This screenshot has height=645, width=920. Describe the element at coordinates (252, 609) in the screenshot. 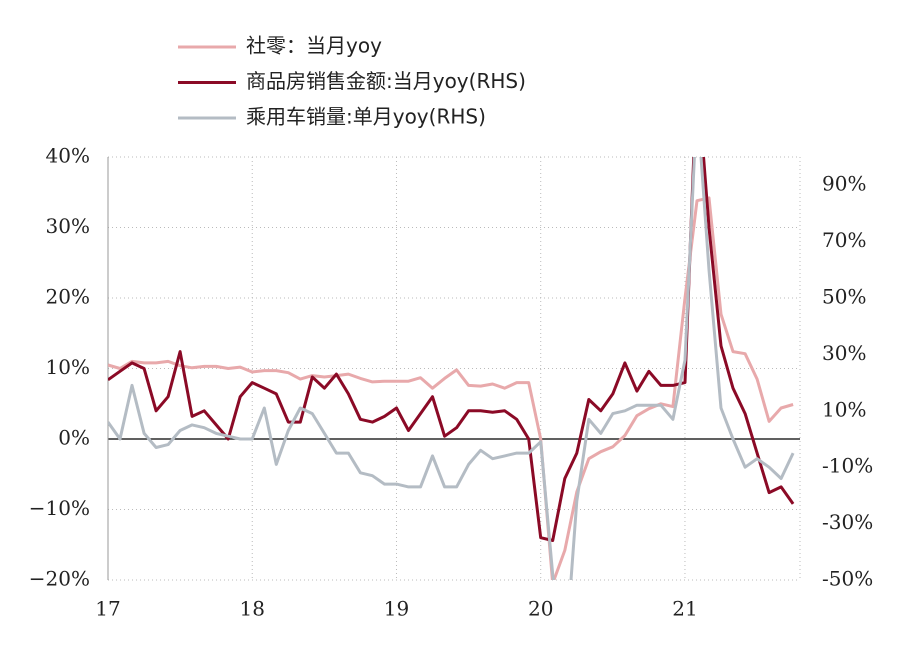

I see `x-tick-label: 18` at that location.